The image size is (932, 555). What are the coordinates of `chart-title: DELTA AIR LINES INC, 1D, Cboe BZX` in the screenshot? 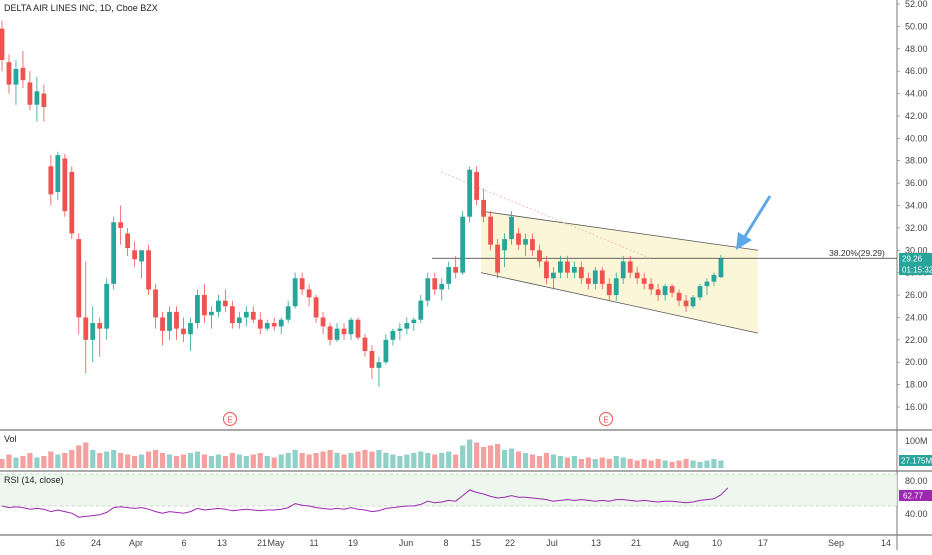 It's located at (81, 8).